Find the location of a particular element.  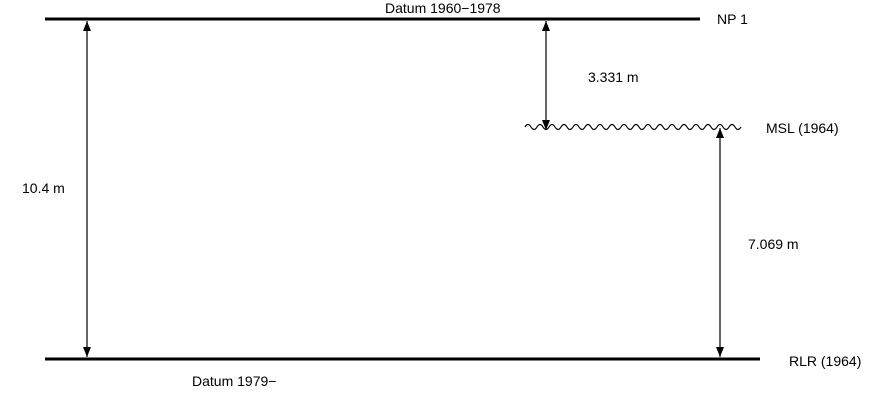

msl-label: MSL (1964) is located at coordinates (802, 128).